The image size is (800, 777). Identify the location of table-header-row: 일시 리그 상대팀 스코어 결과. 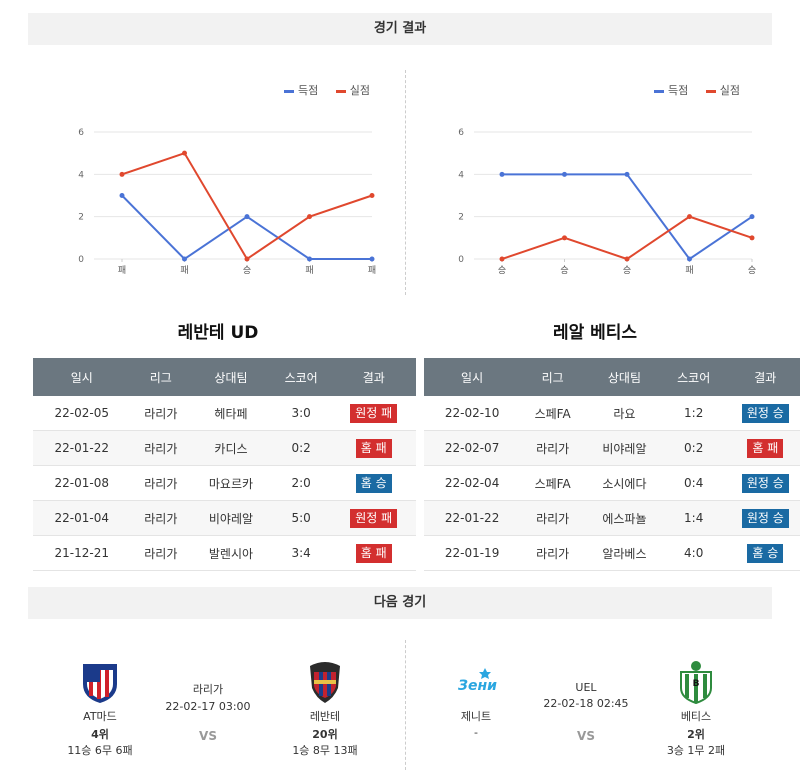
(224, 377).